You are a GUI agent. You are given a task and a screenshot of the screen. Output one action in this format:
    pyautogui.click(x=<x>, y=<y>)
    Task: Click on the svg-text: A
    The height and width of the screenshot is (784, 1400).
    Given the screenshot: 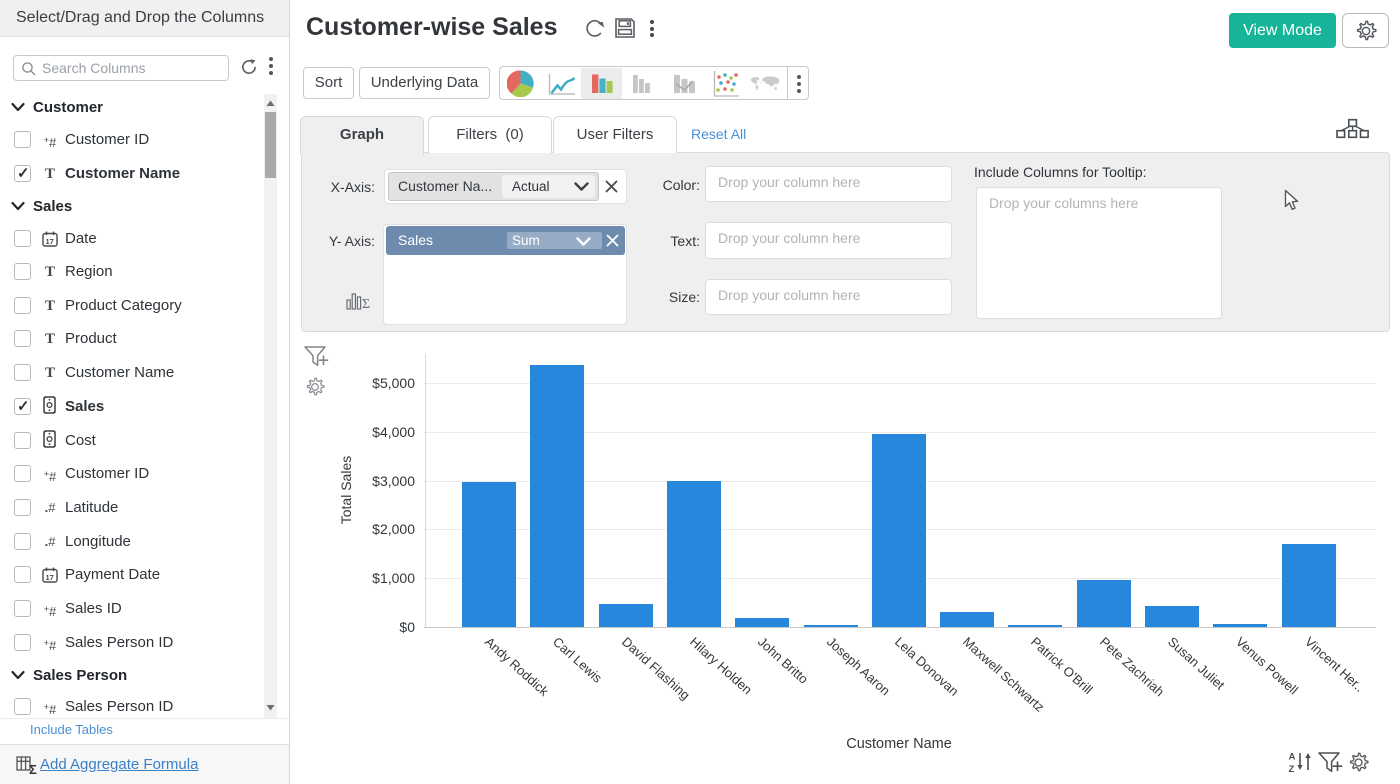 What is the action you would take?
    pyautogui.click(x=1292, y=757)
    